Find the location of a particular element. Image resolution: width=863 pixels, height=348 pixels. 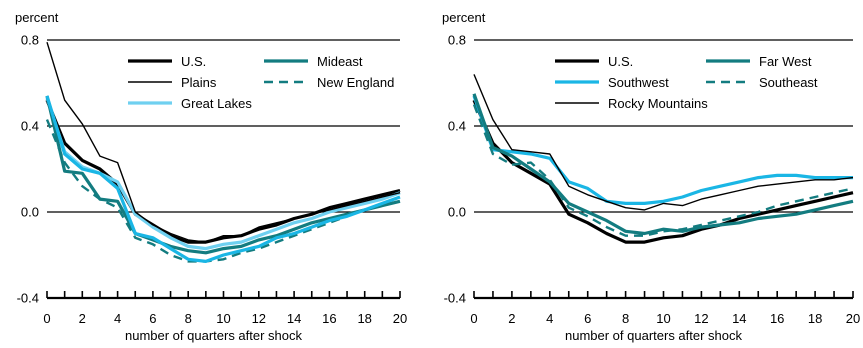

series-line-southwest is located at coordinates (662, 150).